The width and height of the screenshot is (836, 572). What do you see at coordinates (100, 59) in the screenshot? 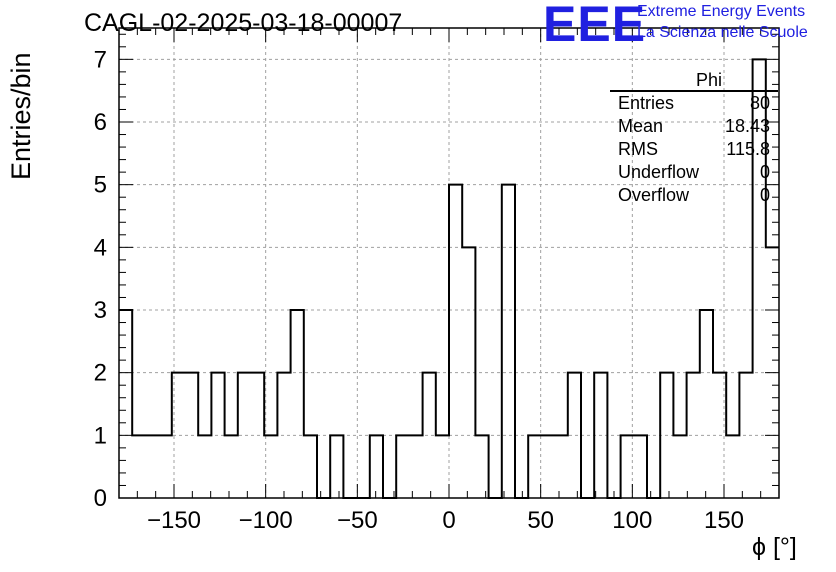
I see `y-tick-label: 7` at bounding box center [100, 59].